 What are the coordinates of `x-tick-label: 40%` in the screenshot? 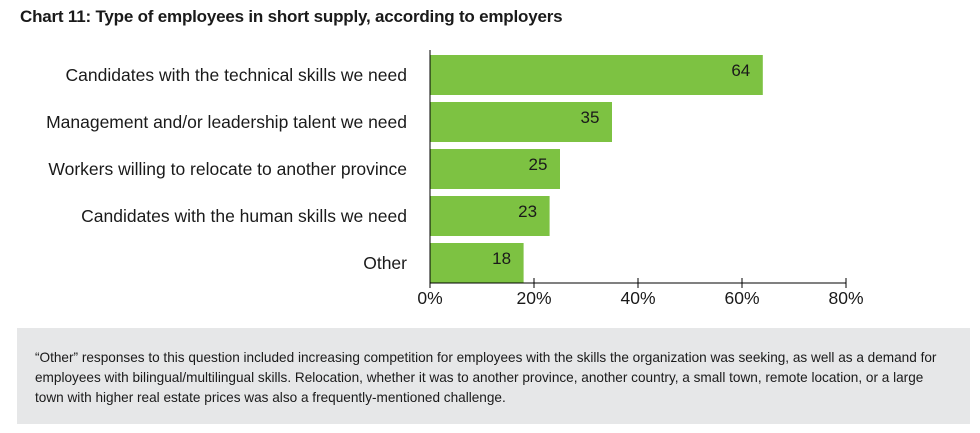 It's located at (637, 298).